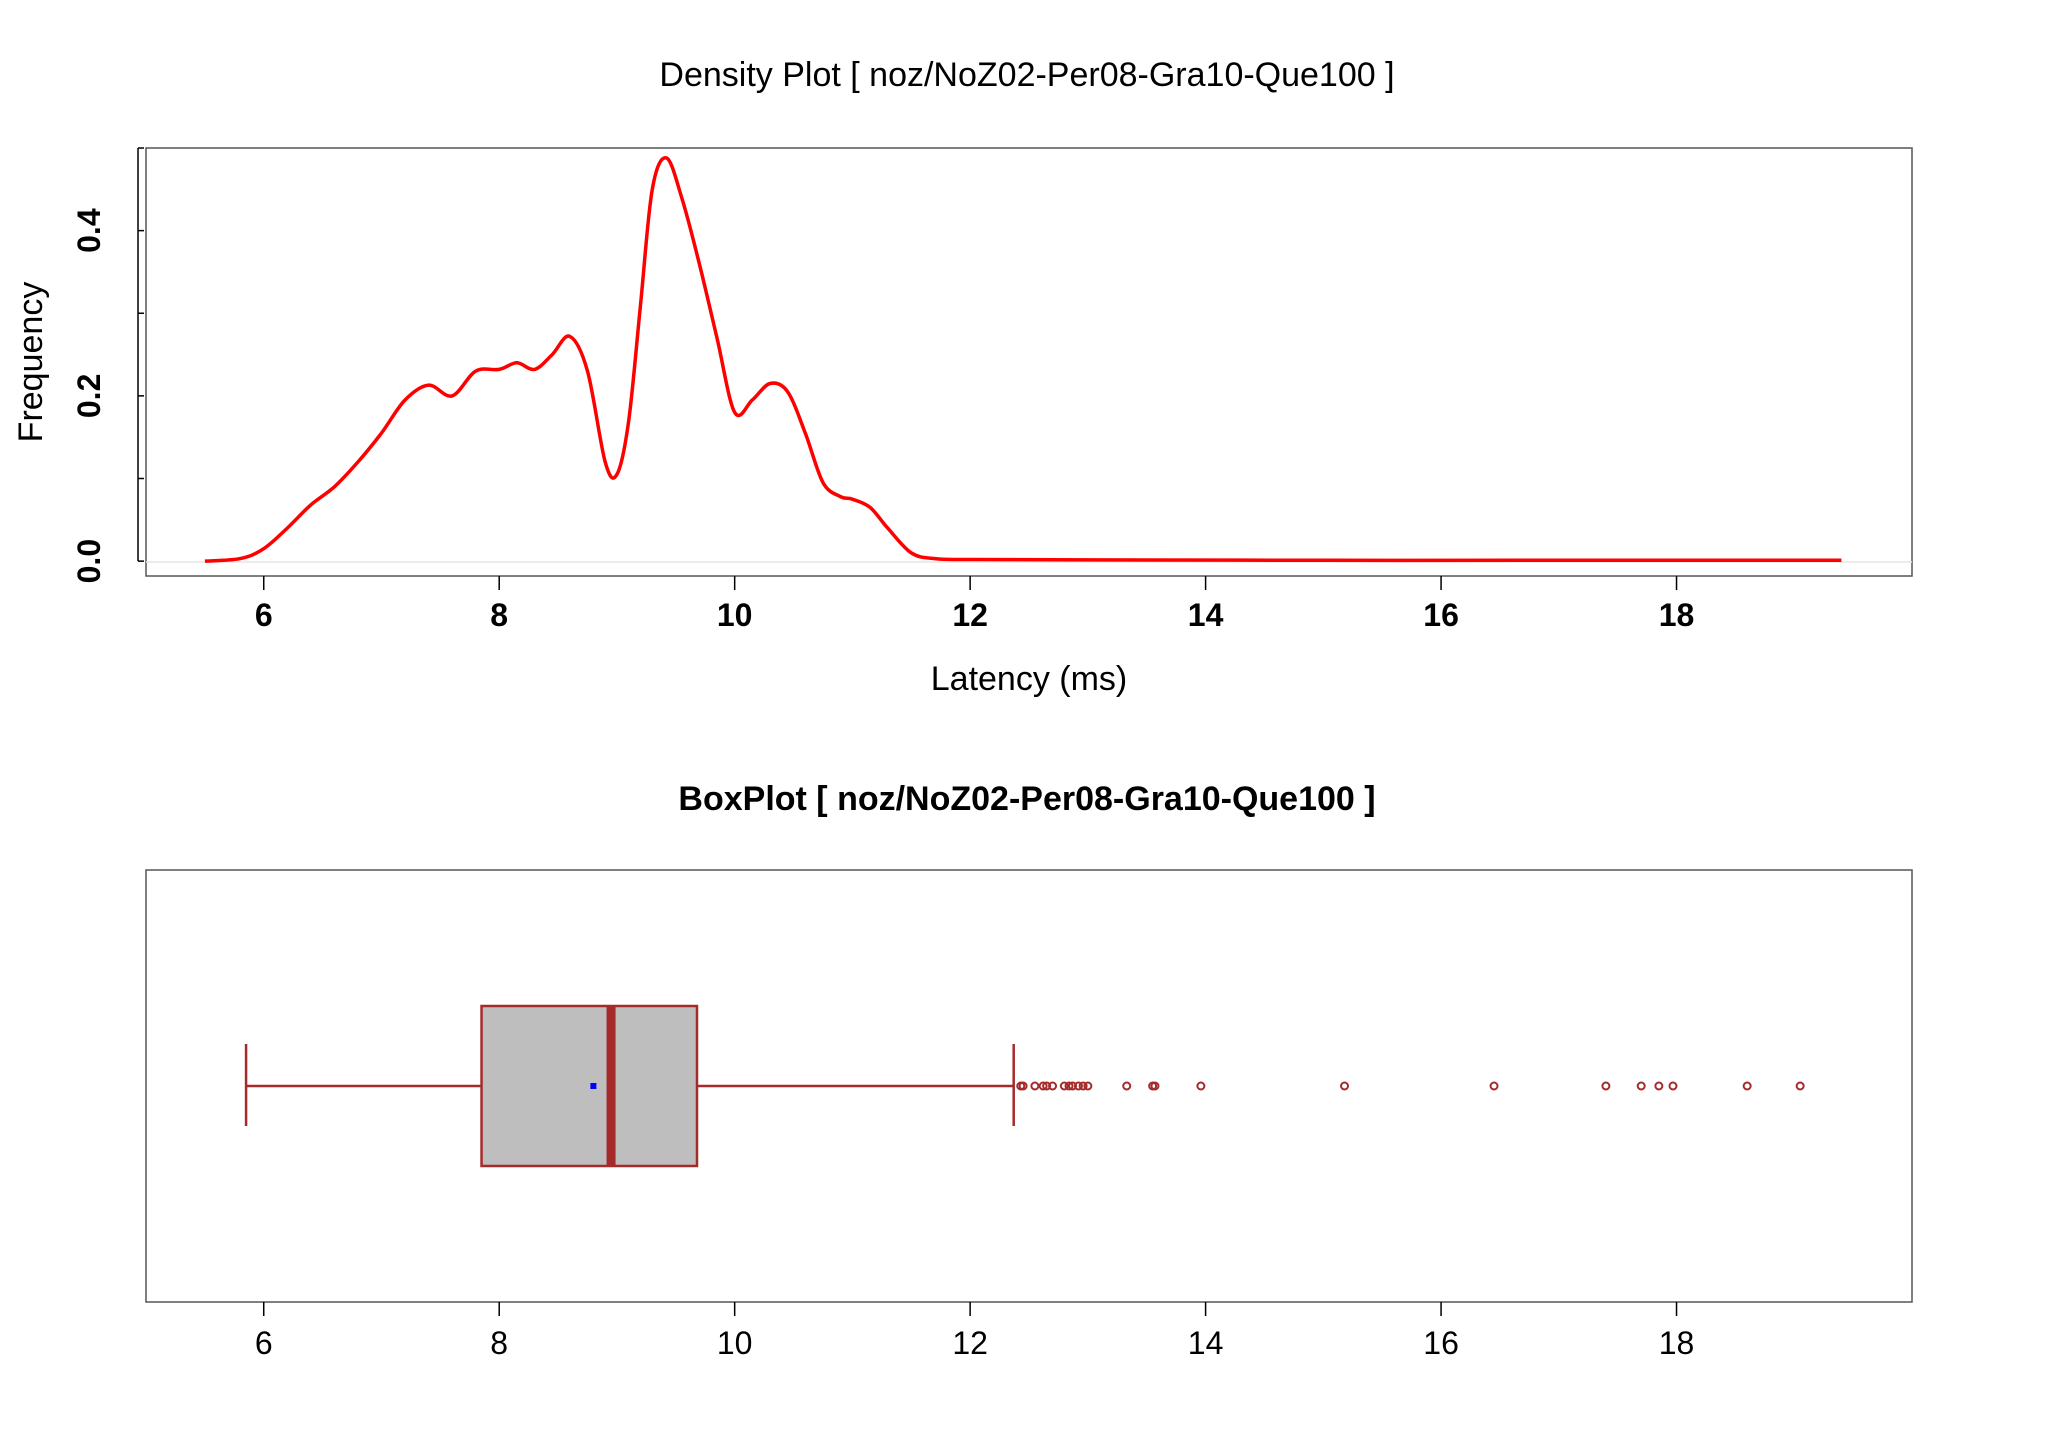 The height and width of the screenshot is (1440, 2048). I want to click on density-y-tick-label: 0.2, so click(89, 396).